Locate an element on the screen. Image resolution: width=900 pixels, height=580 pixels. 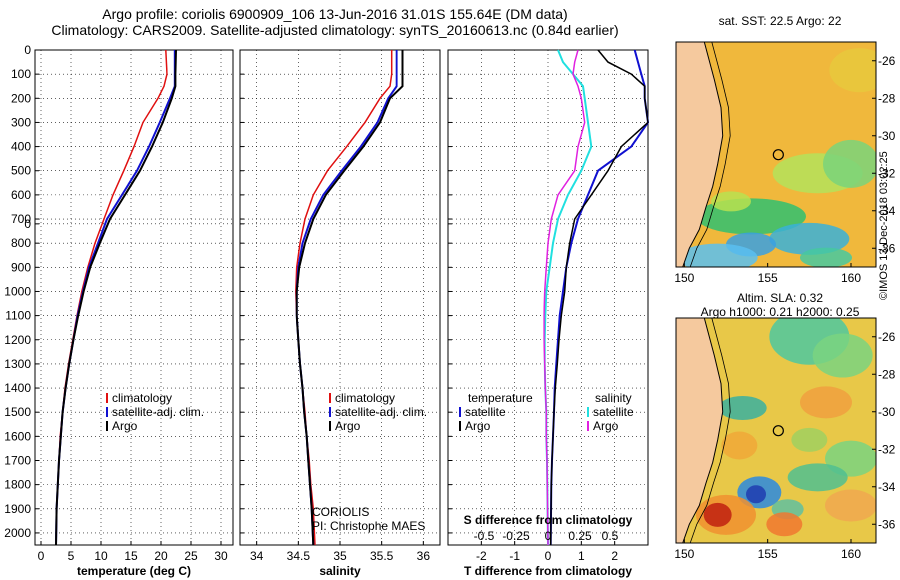
depth-tick-label: 300 is located at coordinates (21, 122).